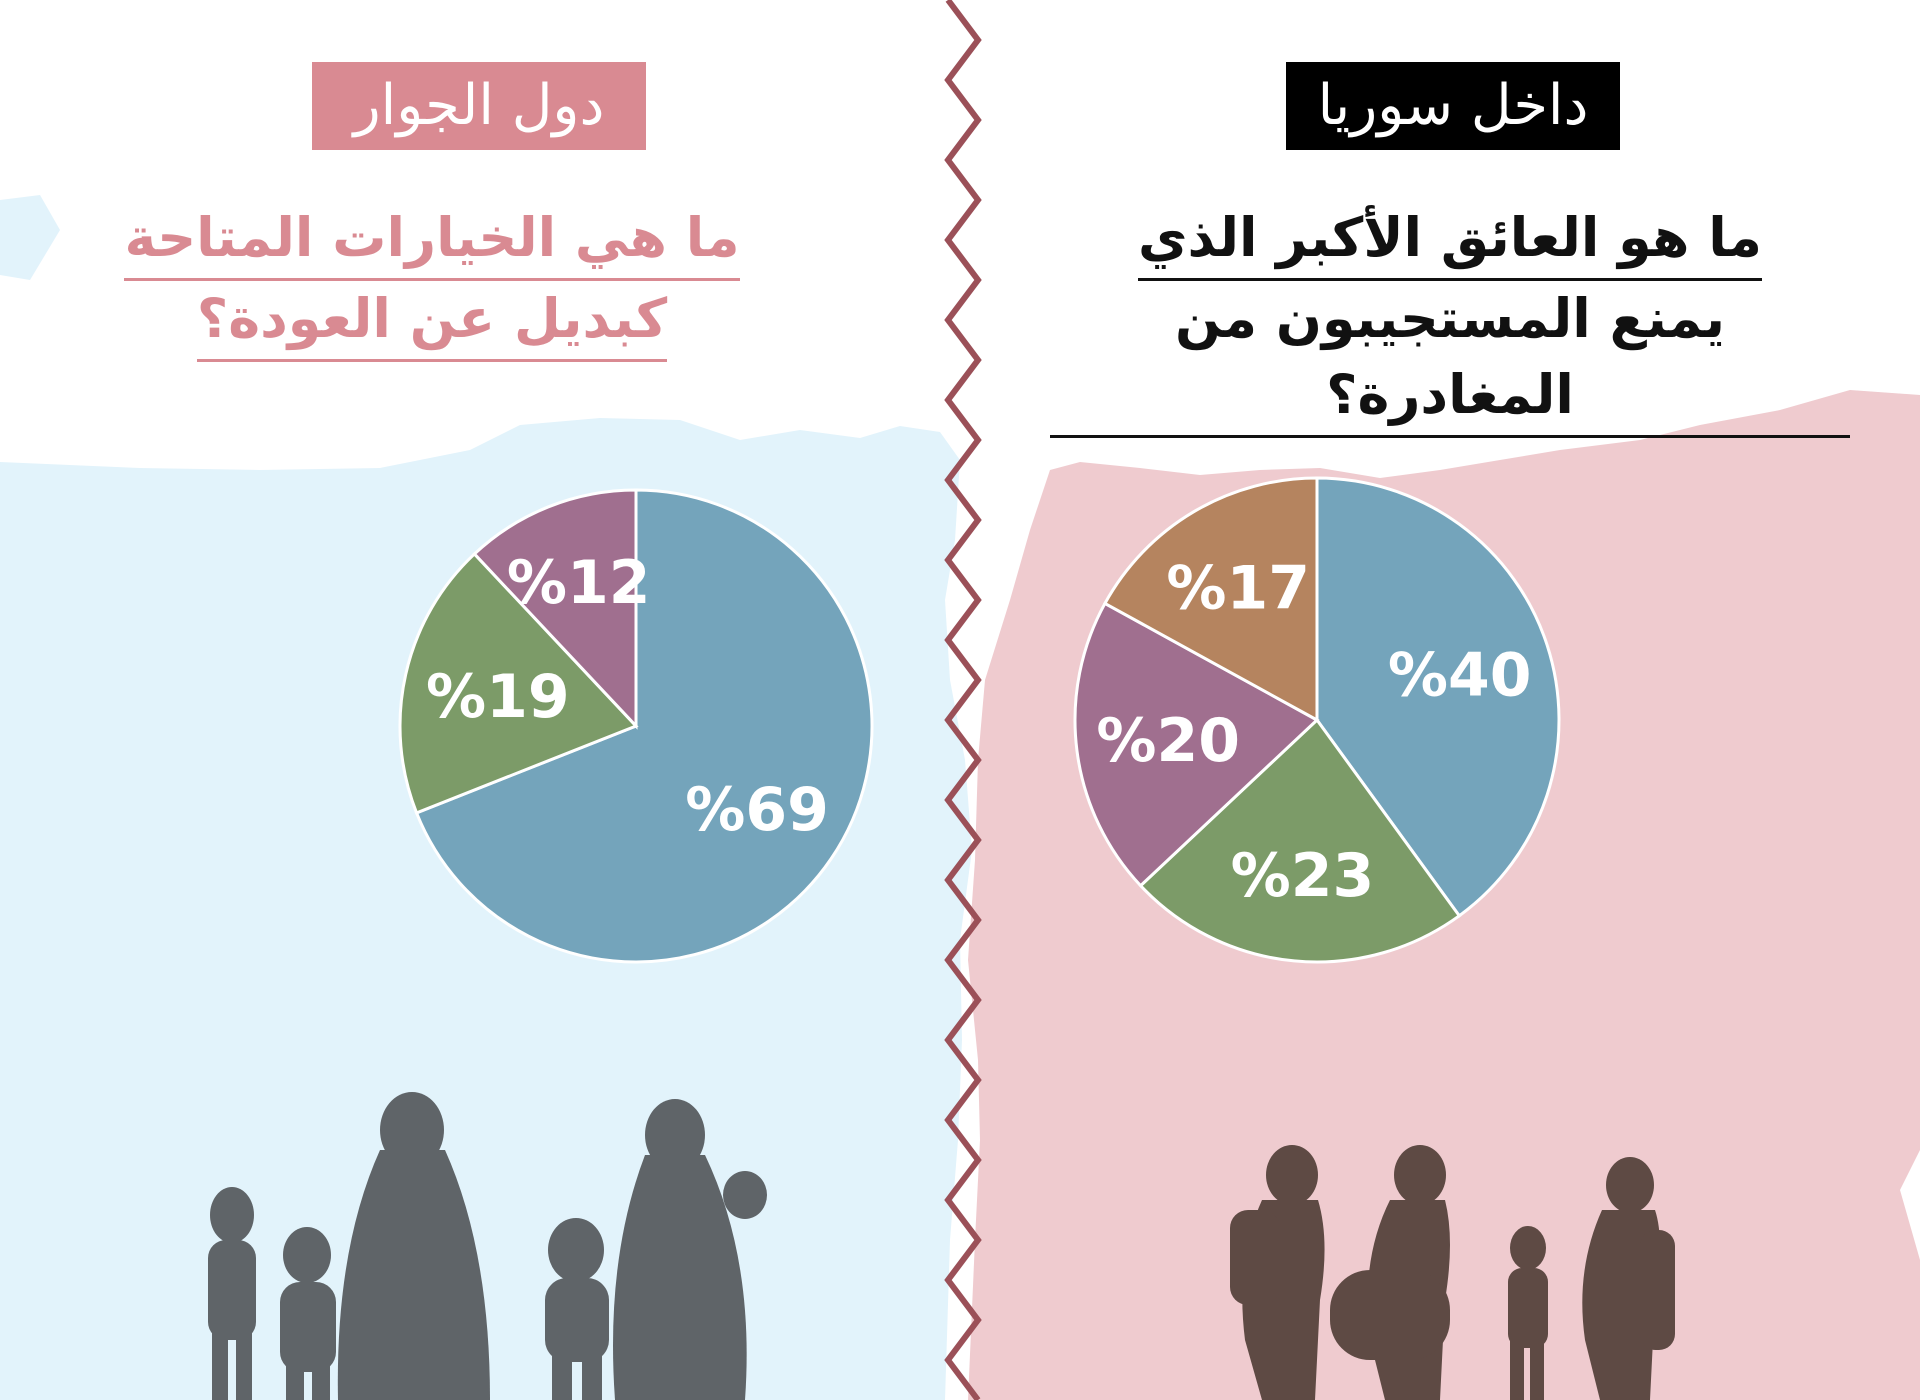  What do you see at coordinates (1238, 589) in the screenshot?
I see `pie2-label-4: %17` at bounding box center [1238, 589].